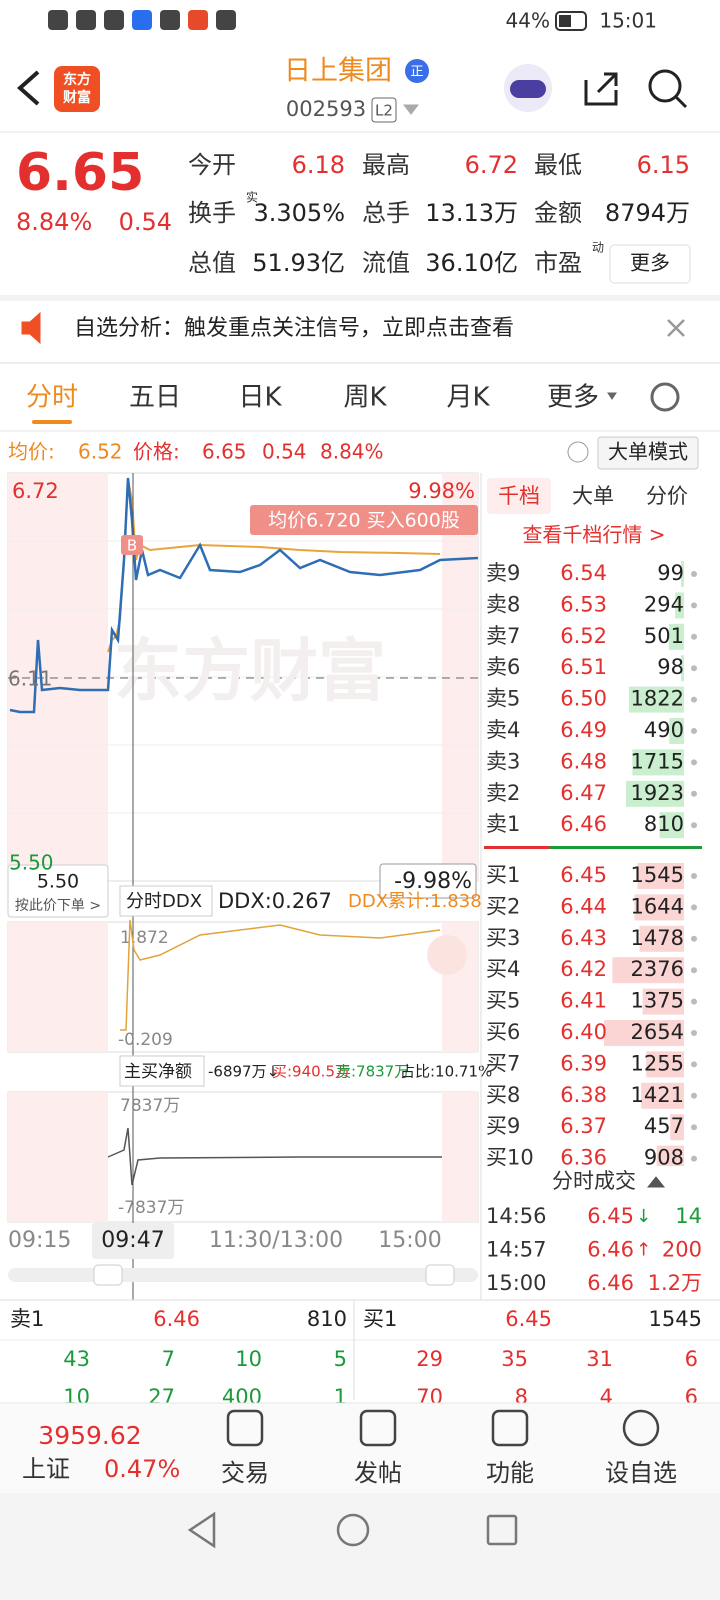 The width and height of the screenshot is (720, 1600). I want to click on net-select, so click(162, 1071).